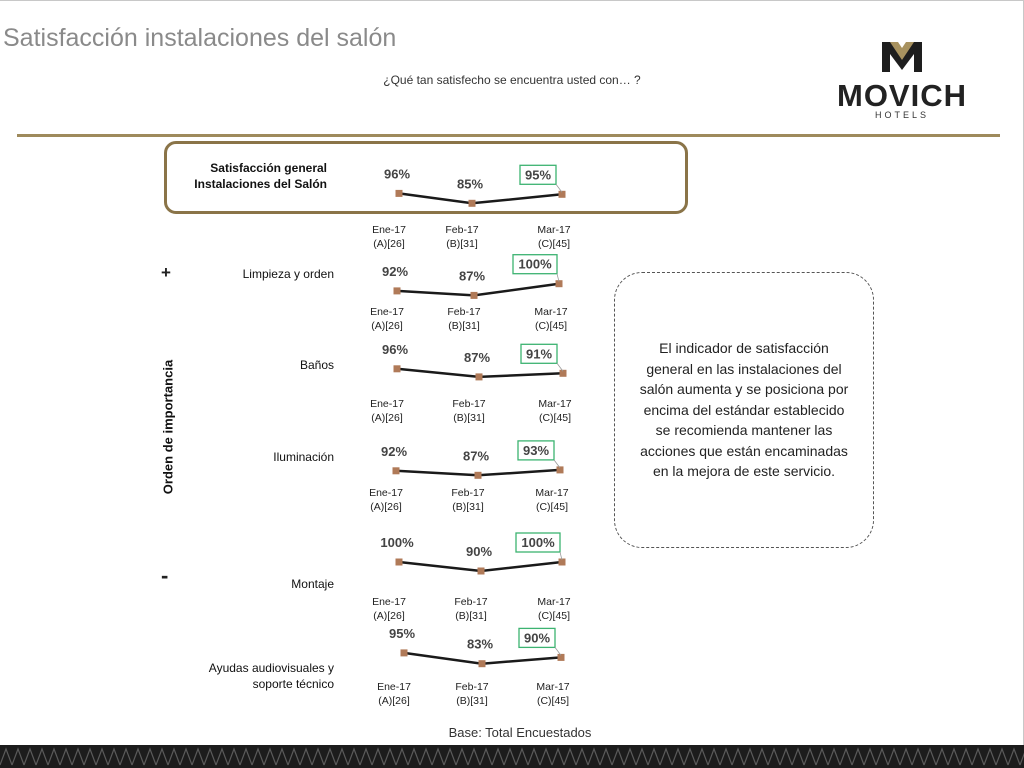  Describe the element at coordinates (316, 365) in the screenshot. I see `row-label-line: Baños` at that location.